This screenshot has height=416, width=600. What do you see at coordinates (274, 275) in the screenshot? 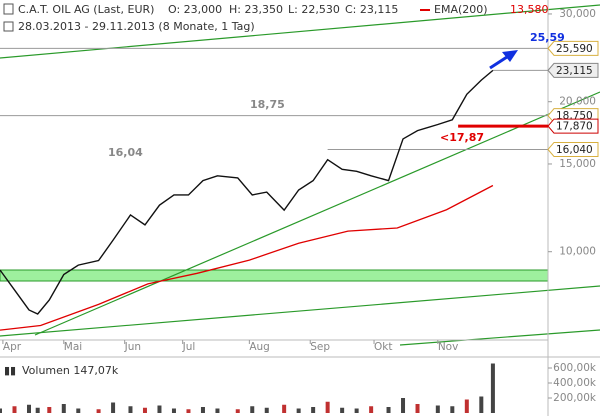
I see `support-zone` at bounding box center [274, 275].